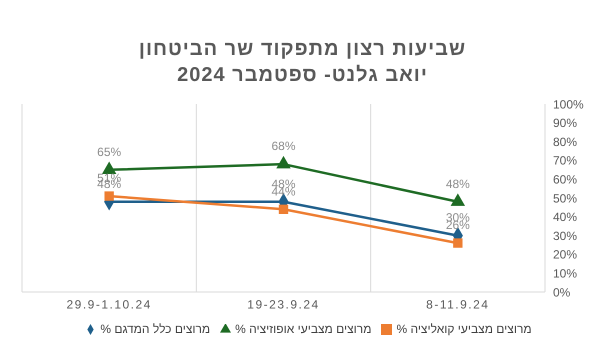 The image size is (605, 340). I want to click on x-tick-label: 8-11.9.24, so click(458, 305).